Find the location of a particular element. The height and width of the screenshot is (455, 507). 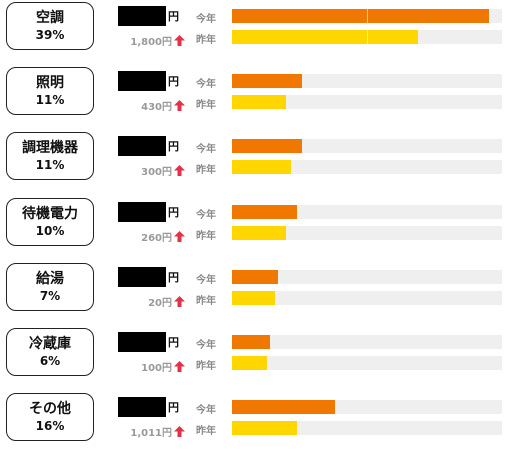

category-button: 調理機器 11% is located at coordinates (50, 156).